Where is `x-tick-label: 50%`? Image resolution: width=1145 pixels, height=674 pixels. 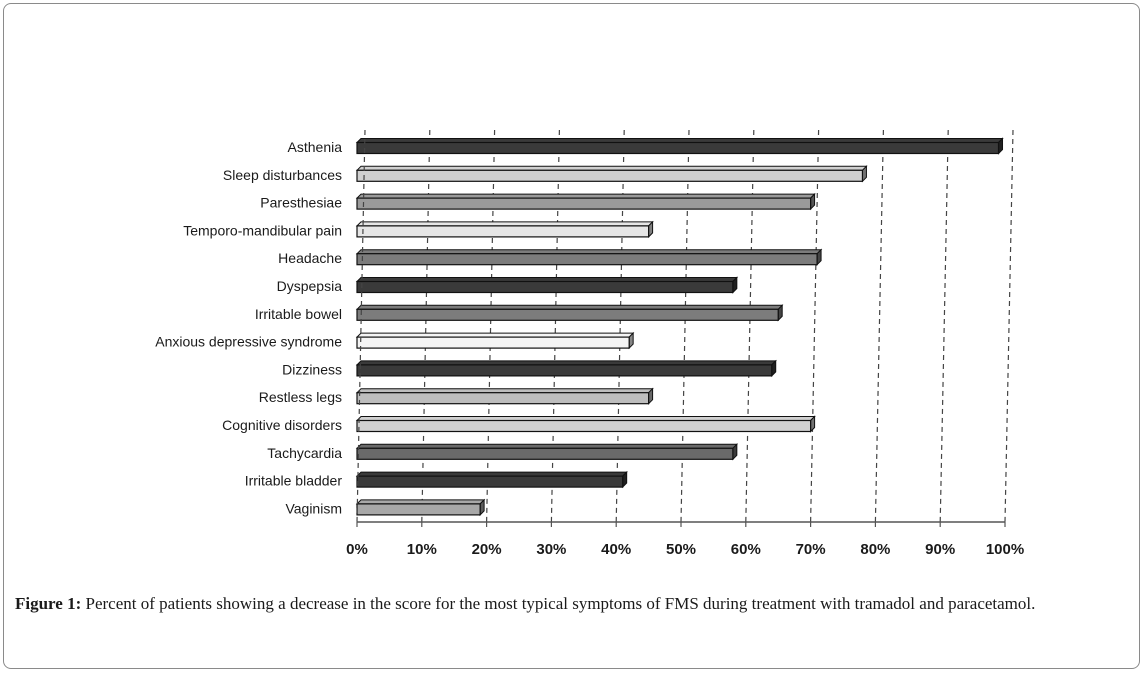 x-tick-label: 50% is located at coordinates (681, 549).